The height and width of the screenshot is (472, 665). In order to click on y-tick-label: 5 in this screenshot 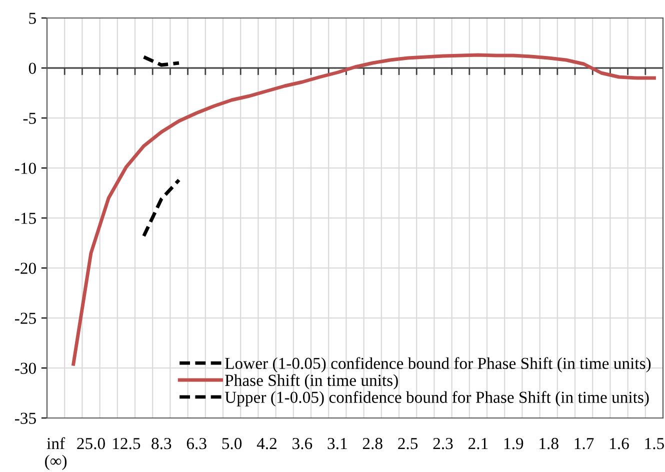, I will do `click(32, 18)`.